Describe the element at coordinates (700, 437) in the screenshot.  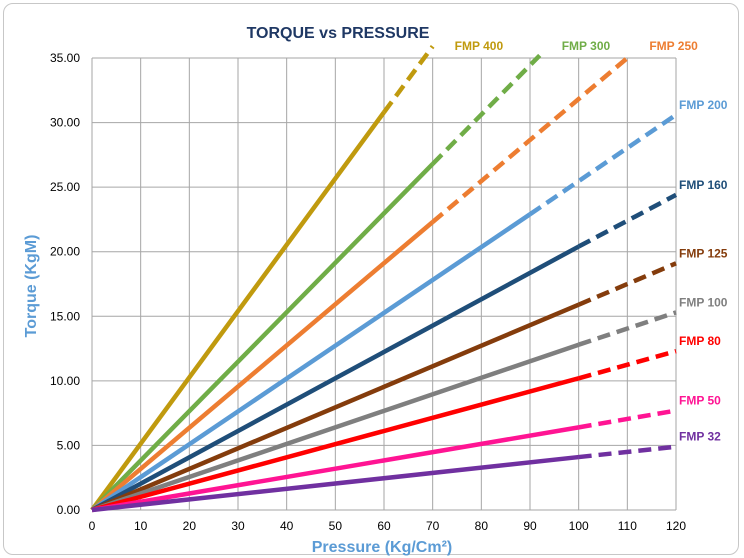
I see `series-label-fmp-32: FMP 32` at that location.